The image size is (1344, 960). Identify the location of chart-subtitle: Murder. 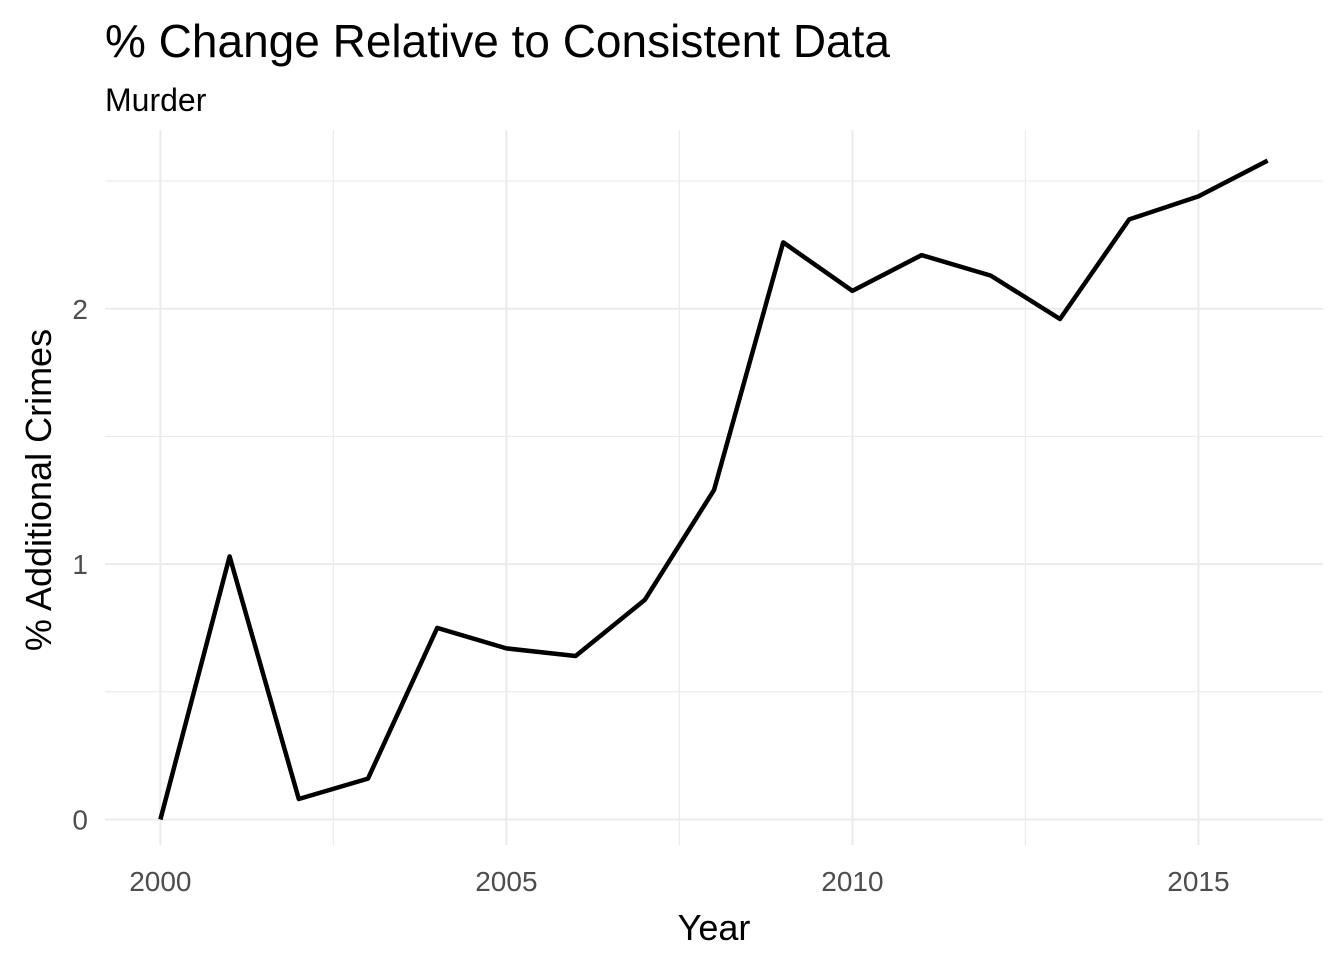
(156, 100).